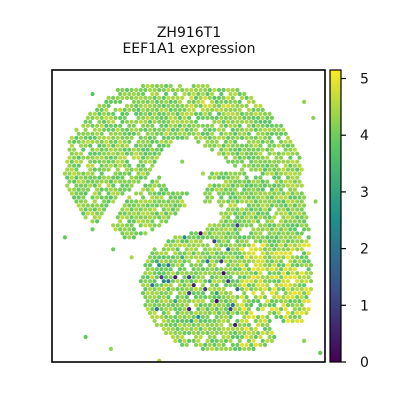 Image resolution: width=400 pixels, height=400 pixels. I want to click on chart-title-line2: EEF1A1 expression, so click(188, 49).